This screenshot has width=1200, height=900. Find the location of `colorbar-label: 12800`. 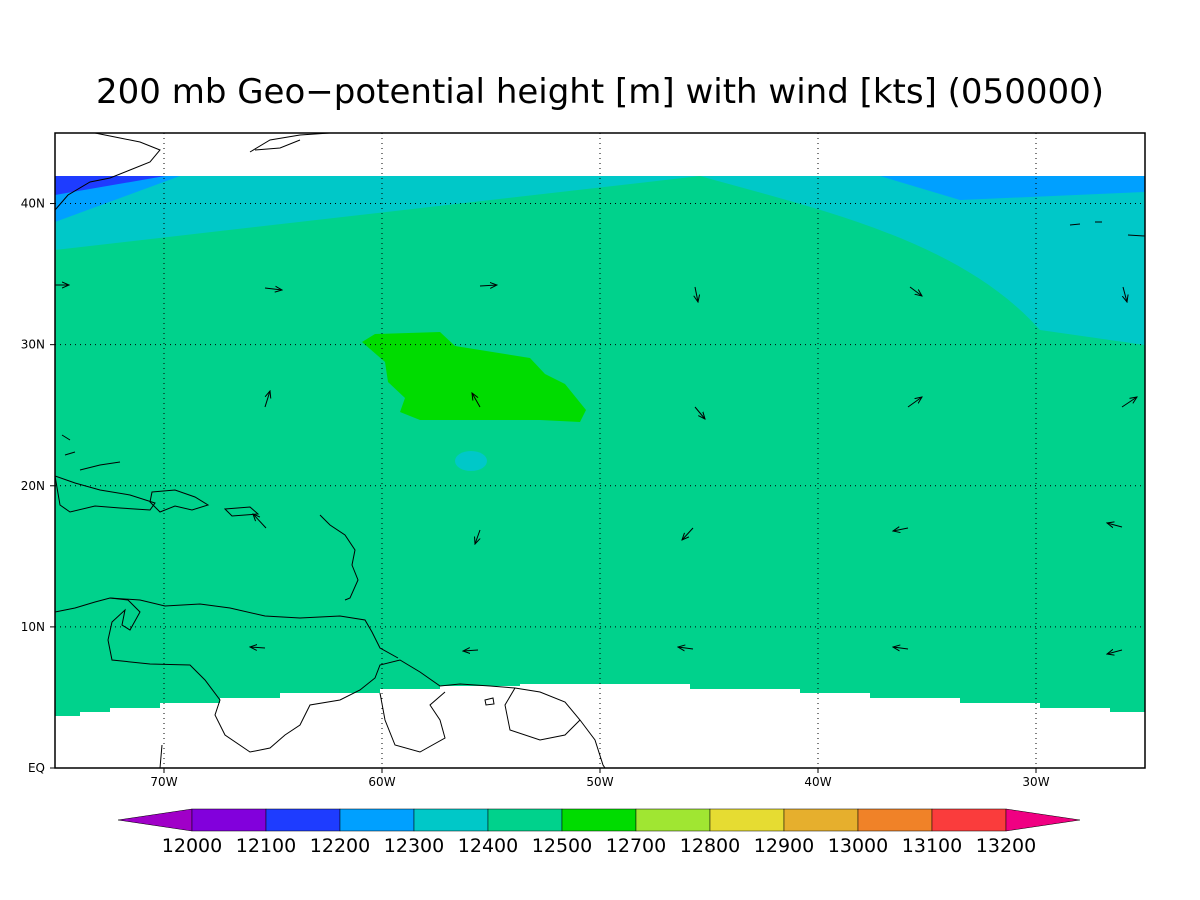

colorbar-label: 12800 is located at coordinates (710, 846).